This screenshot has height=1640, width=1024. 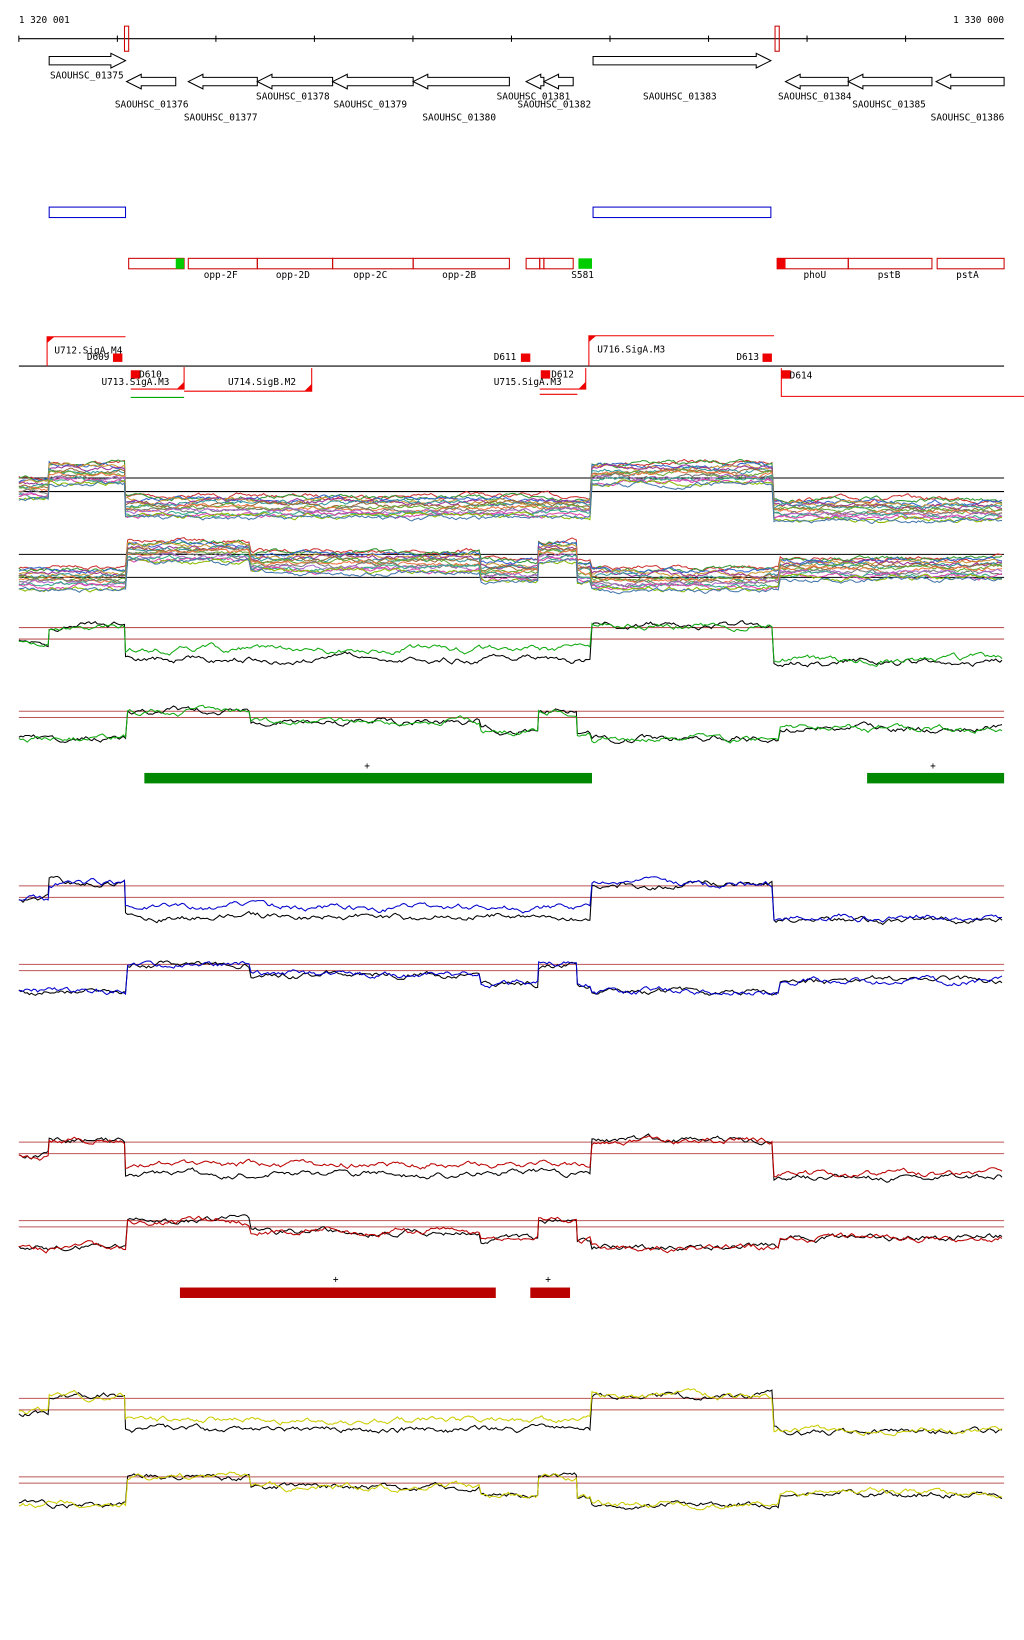 I want to click on promoter-label: D610, so click(x=150, y=375).